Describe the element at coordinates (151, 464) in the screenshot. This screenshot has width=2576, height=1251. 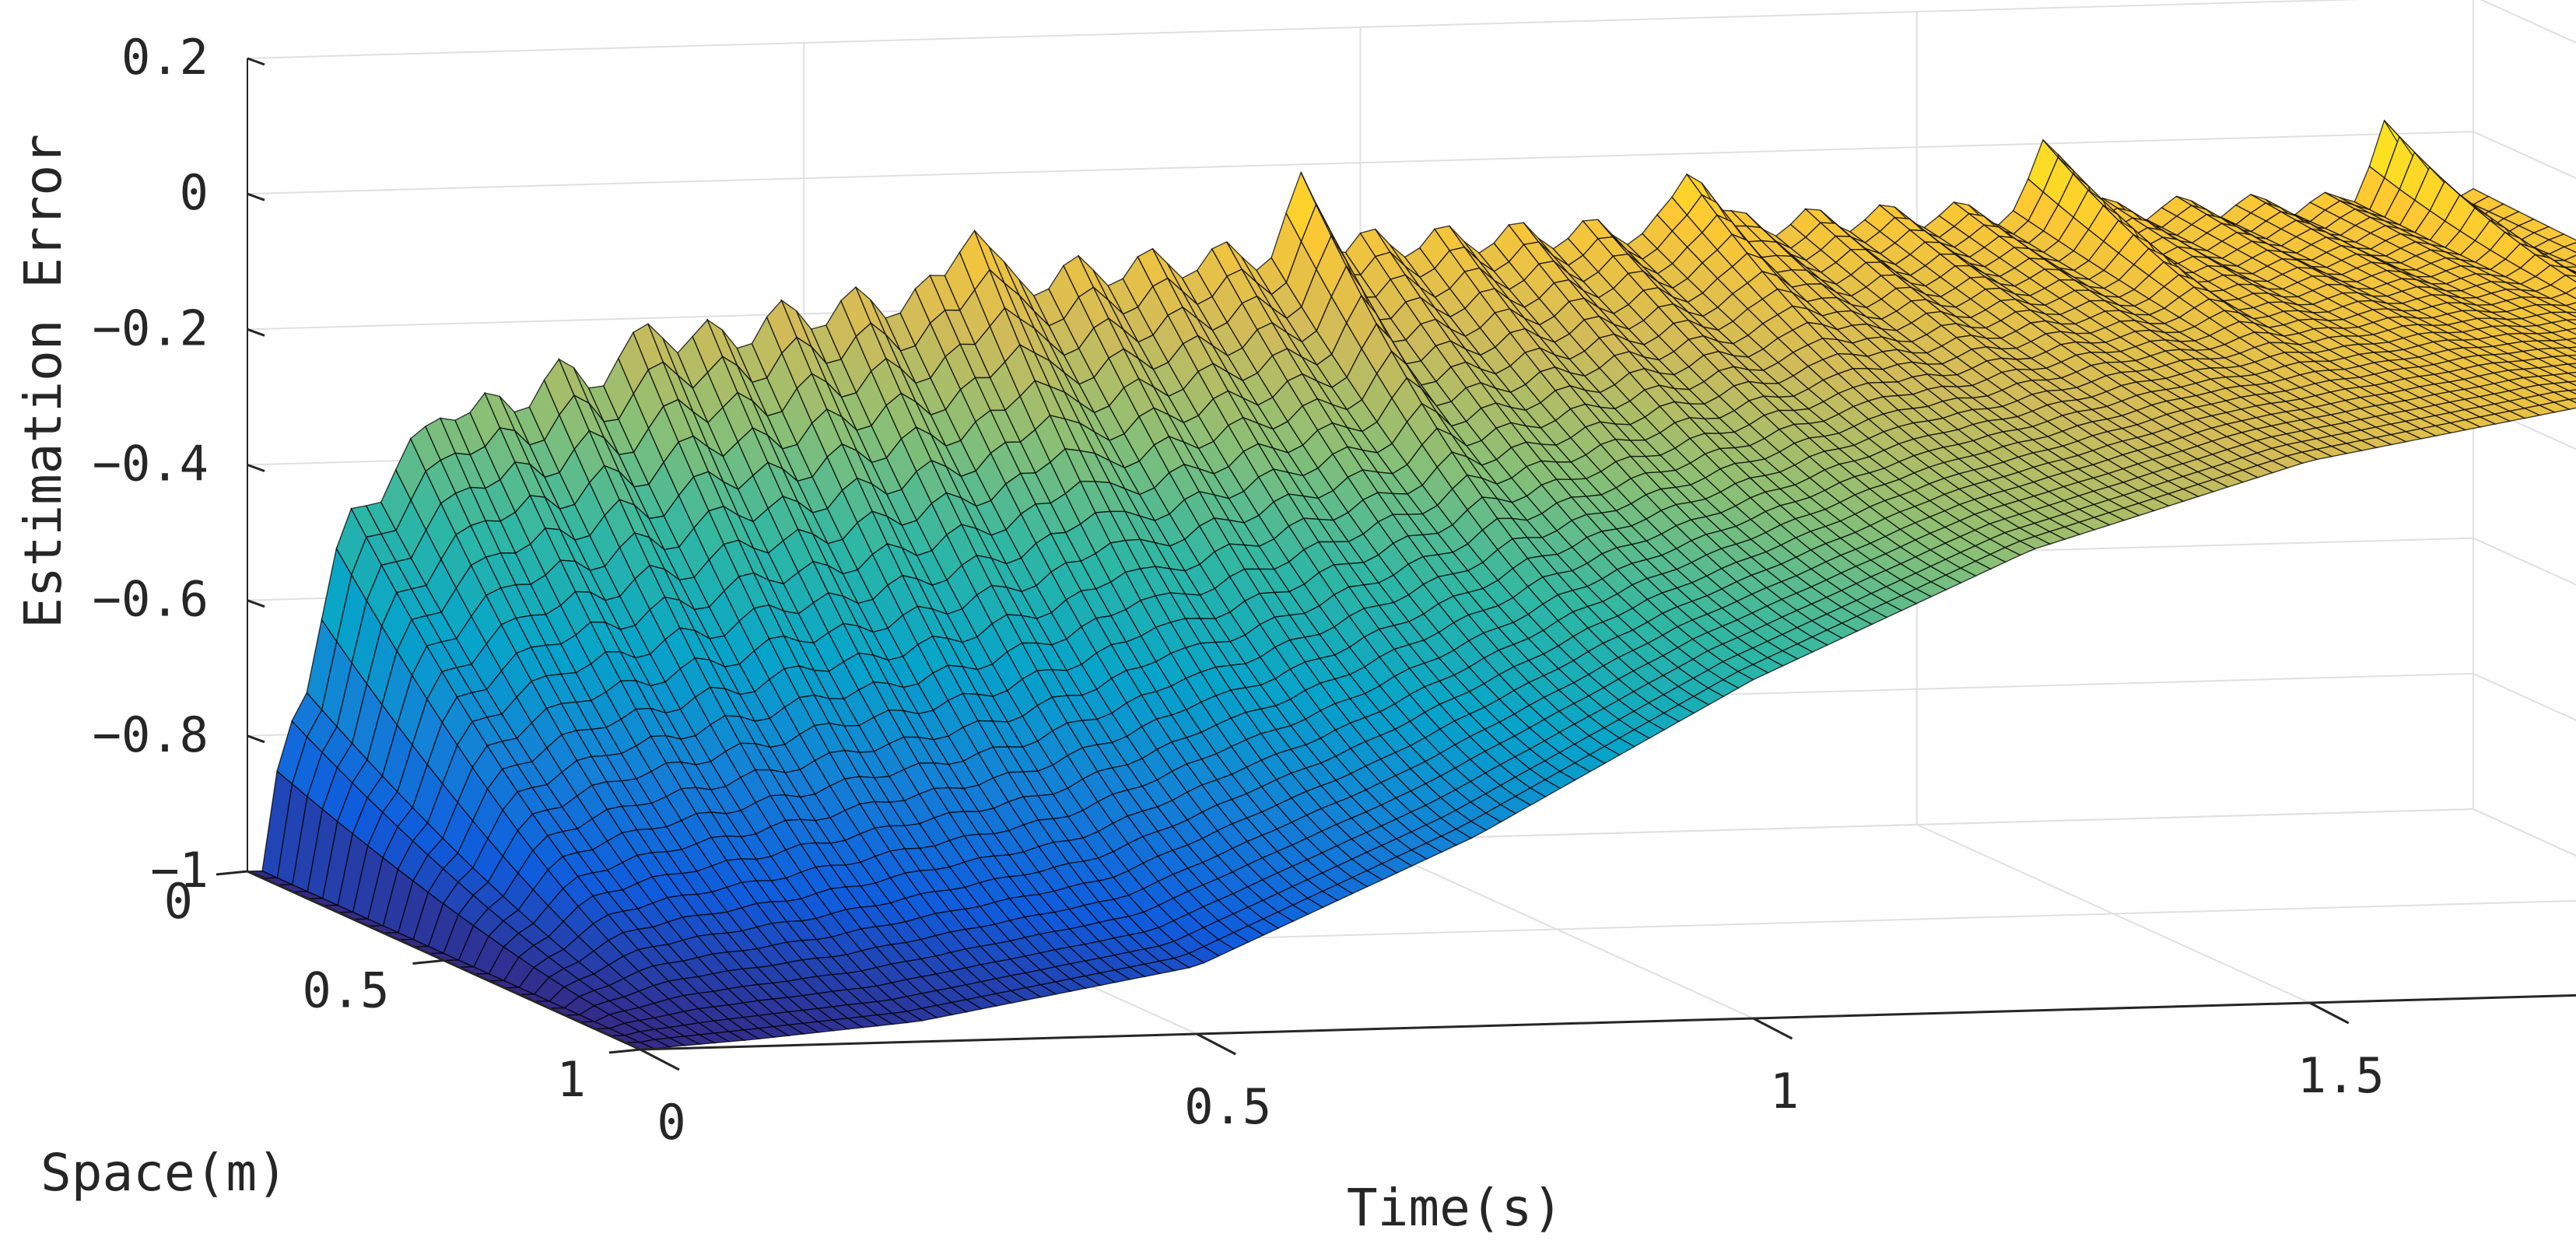
I see `z-tick-label: −0.4` at that location.